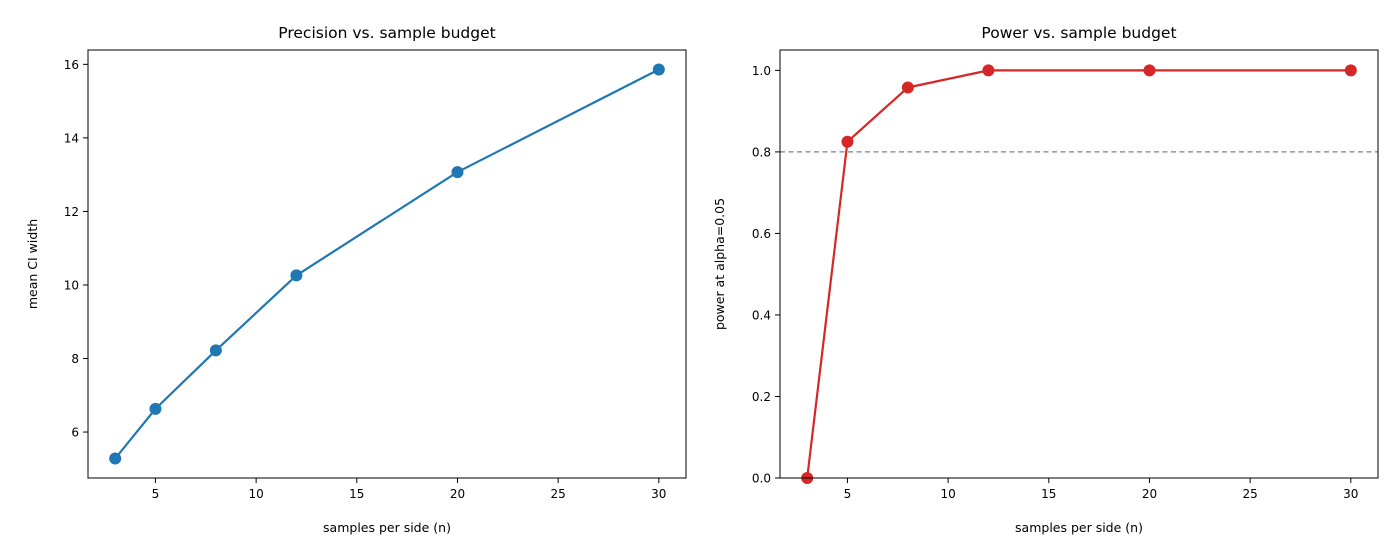  What do you see at coordinates (32, 264) in the screenshot?
I see `y-axis-label: mean CI width` at bounding box center [32, 264].